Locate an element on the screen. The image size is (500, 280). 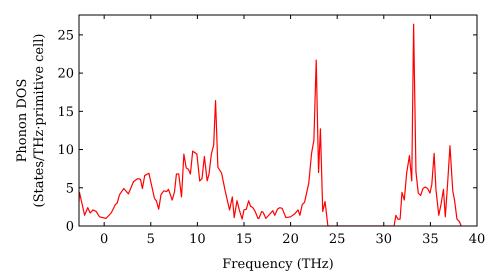
y-axis-title: Phonon DOS (States/THz·primitive cell) is located at coordinates (31, 120).